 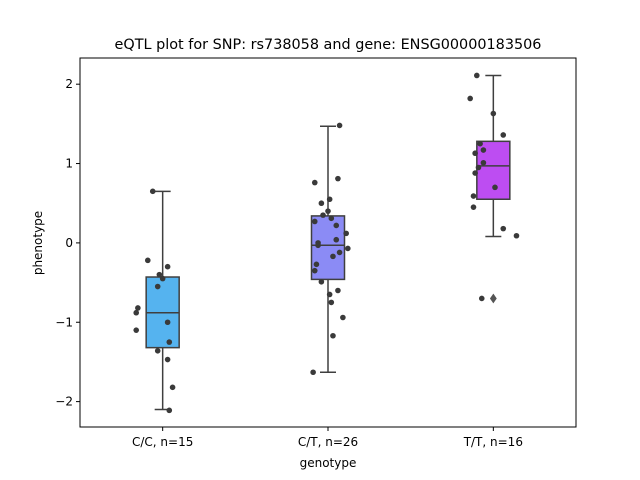 I want to click on y-tick-label: 2, so click(x=69, y=84).